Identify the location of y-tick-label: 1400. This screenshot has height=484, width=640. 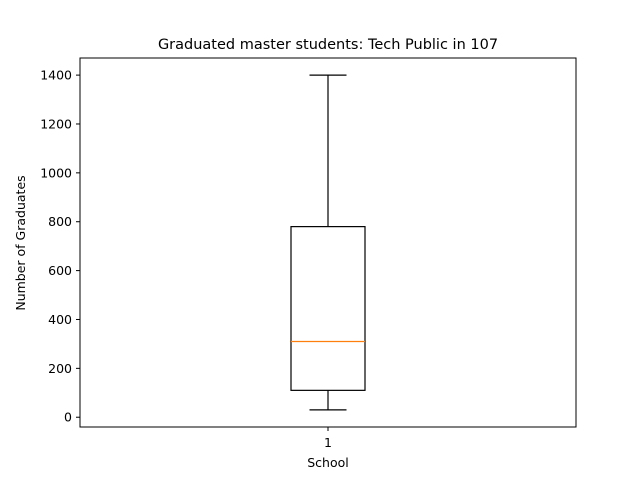
(56, 75).